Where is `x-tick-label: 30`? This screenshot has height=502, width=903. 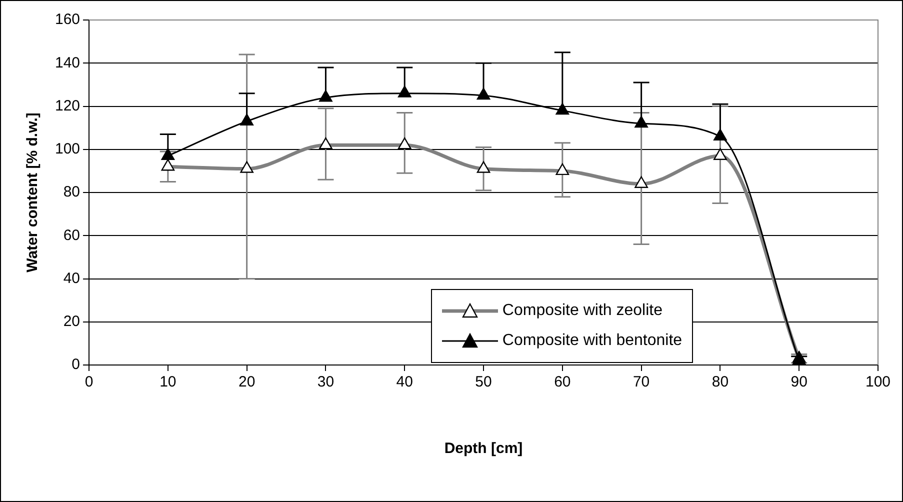 x-tick-label: 30 is located at coordinates (325, 382).